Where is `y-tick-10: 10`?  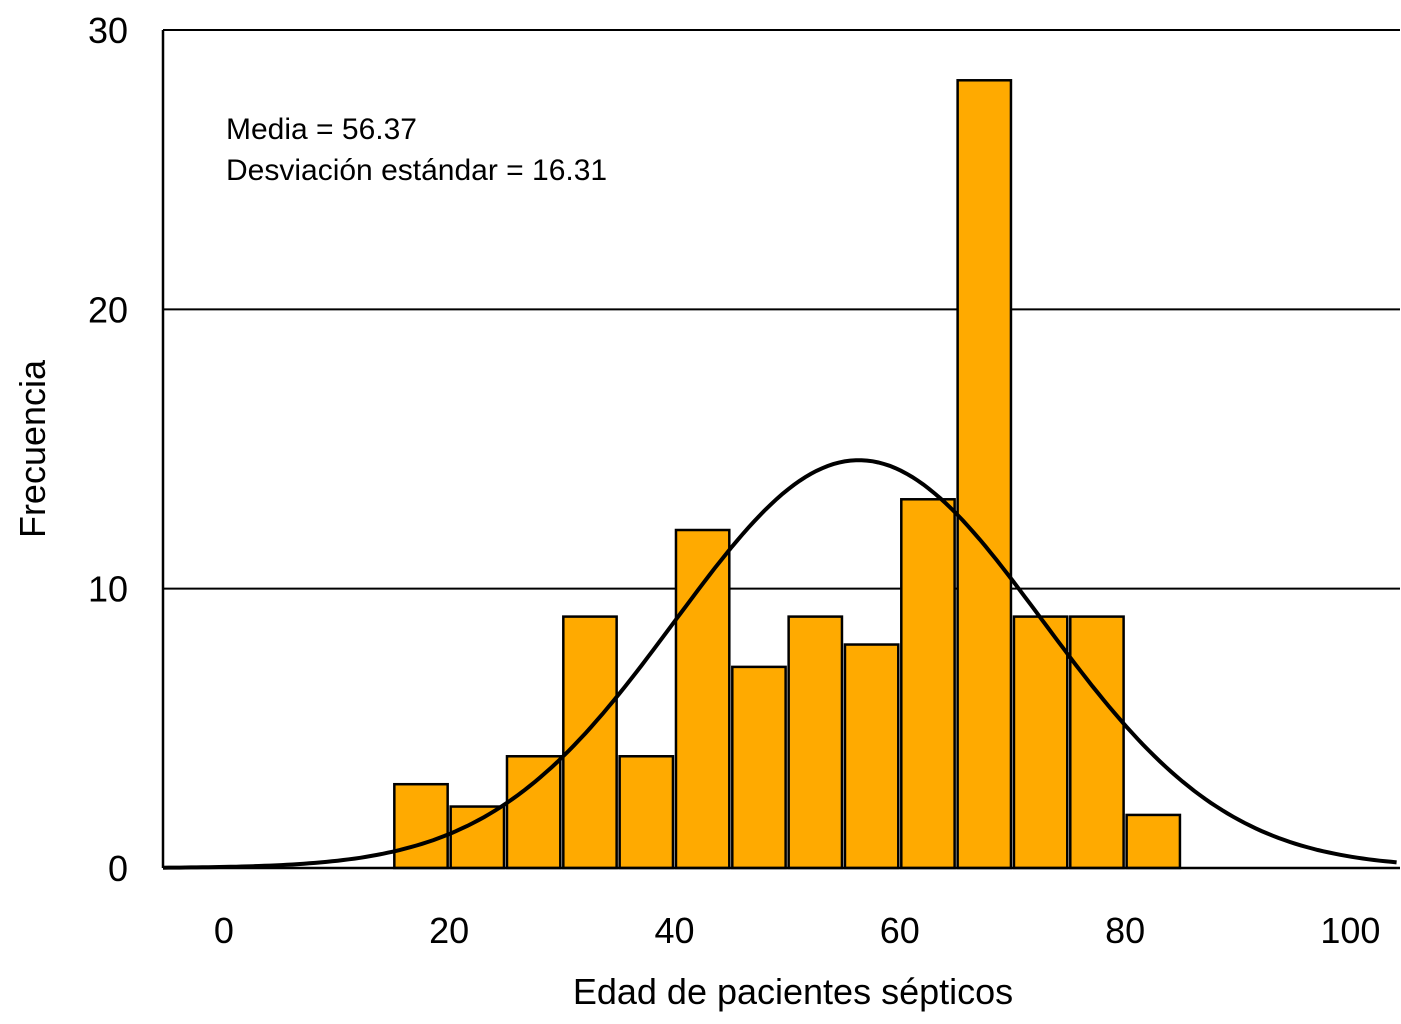 y-tick-10: 10 is located at coordinates (108, 589).